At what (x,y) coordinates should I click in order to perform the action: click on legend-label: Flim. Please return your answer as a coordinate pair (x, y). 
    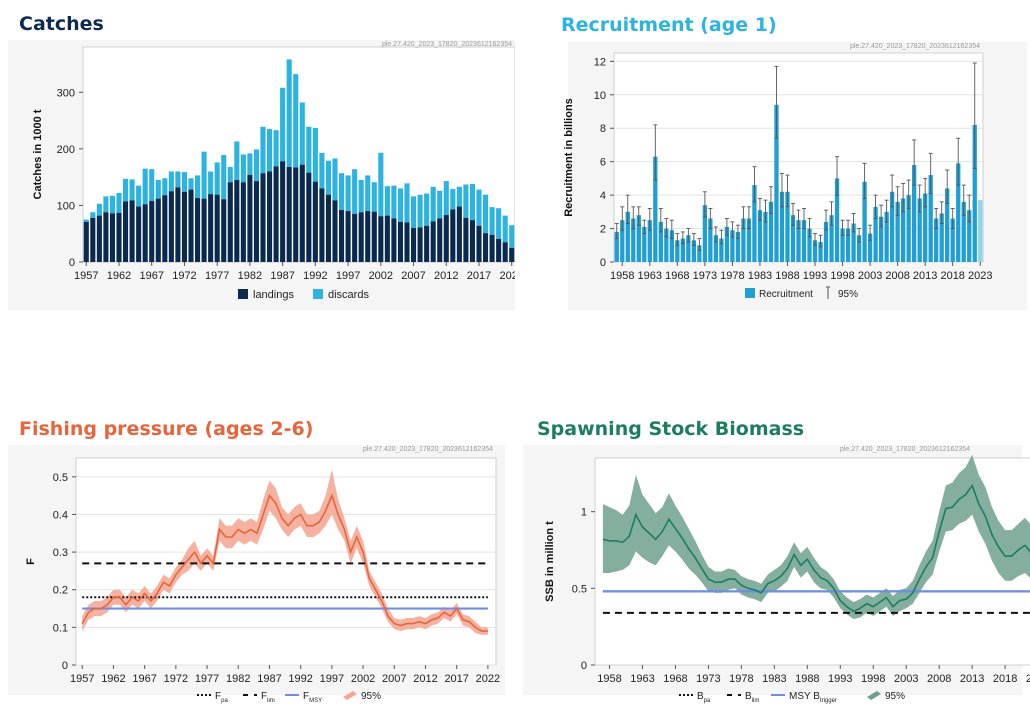
    Looking at the image, I should click on (268, 697).